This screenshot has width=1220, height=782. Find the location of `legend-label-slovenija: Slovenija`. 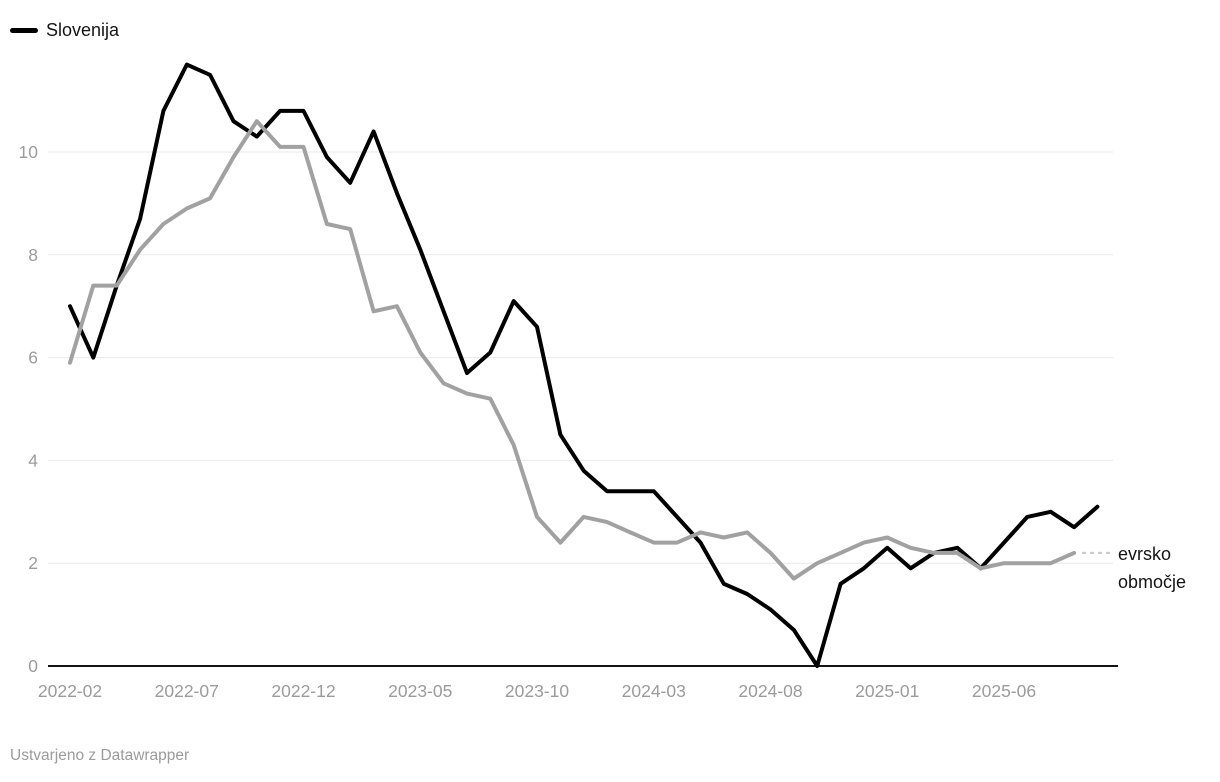

legend-label-slovenija: Slovenija is located at coordinates (83, 30).